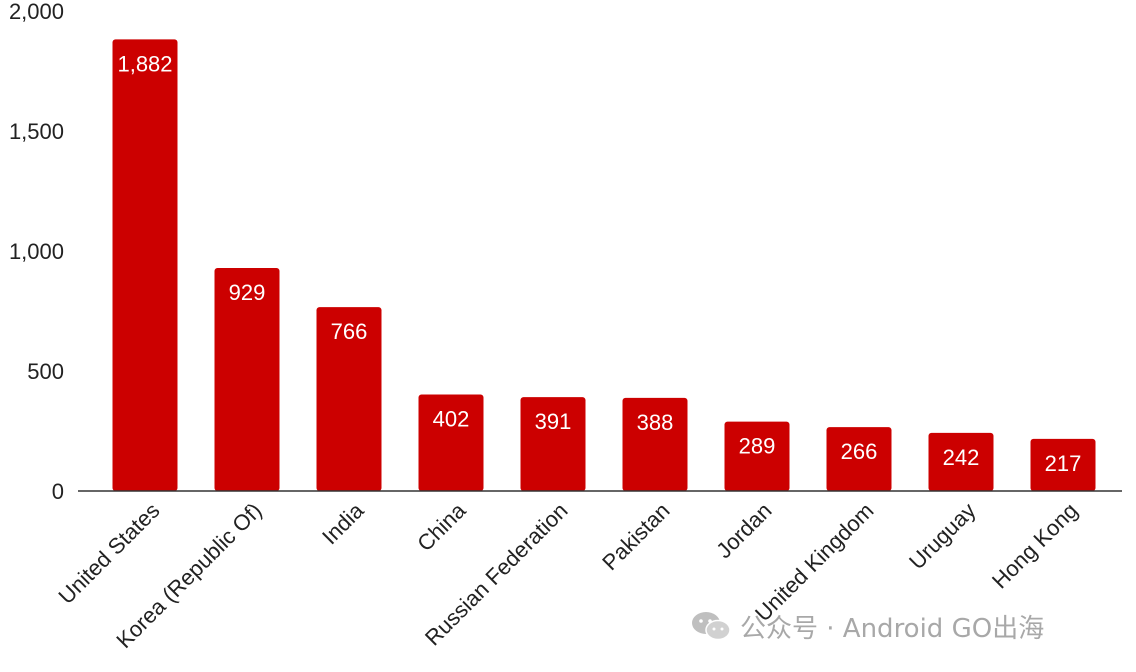 The image size is (1136, 672). What do you see at coordinates (655, 422) in the screenshot?
I see `data-label: 388` at bounding box center [655, 422].